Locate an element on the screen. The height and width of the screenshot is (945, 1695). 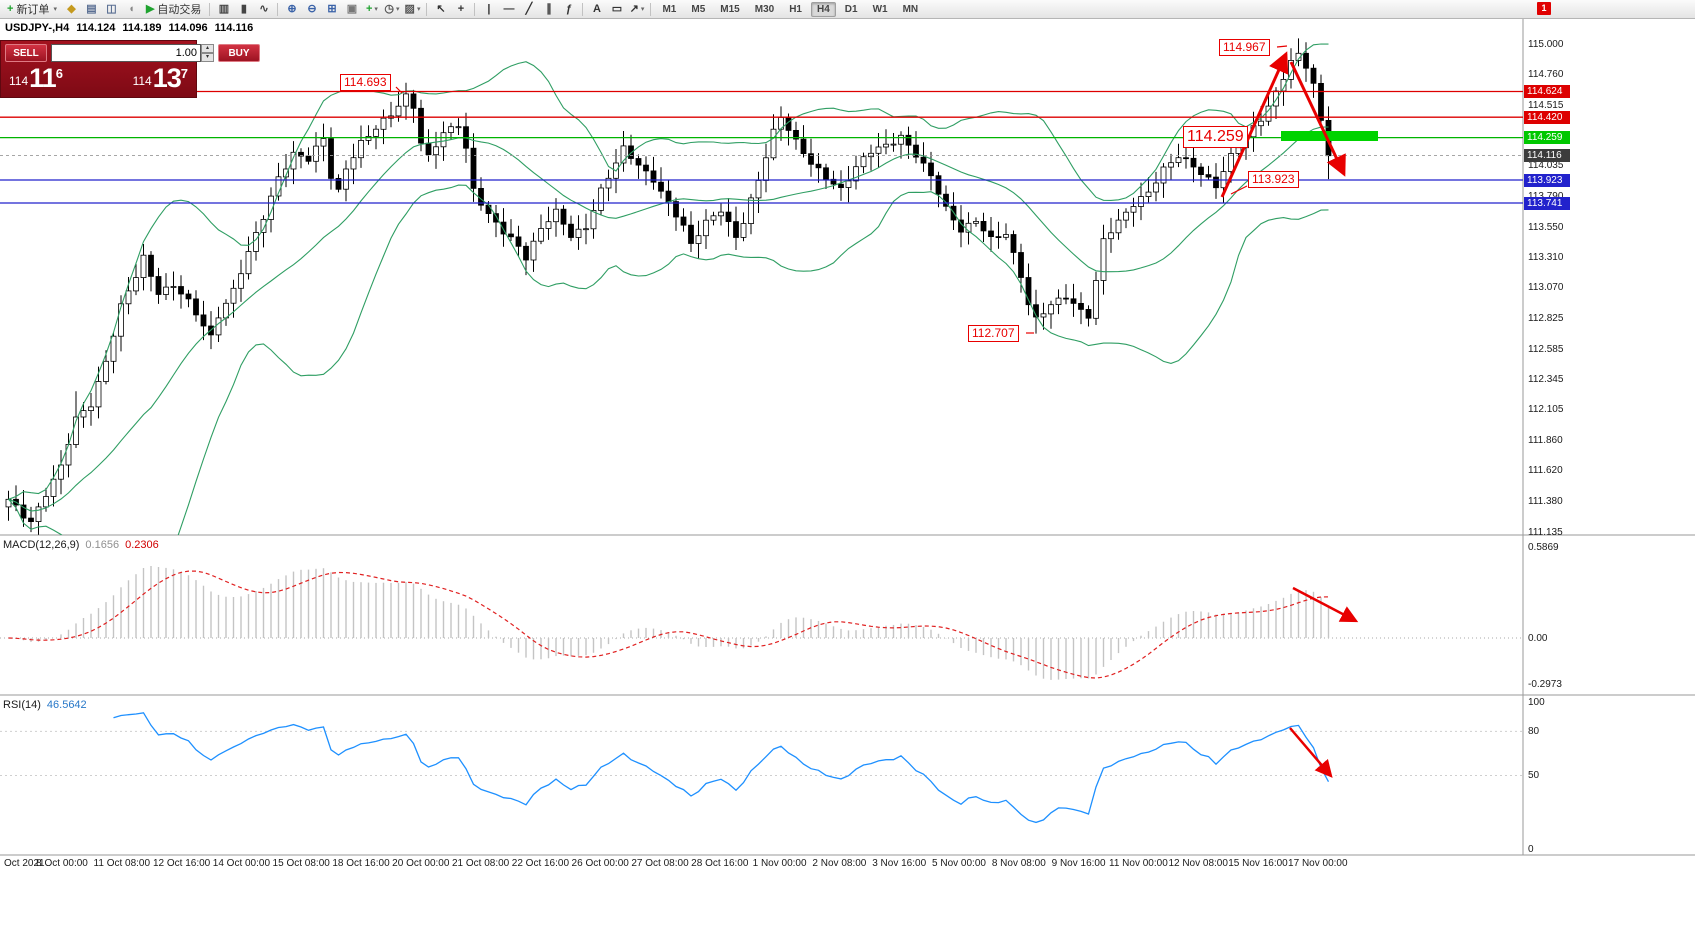
sound-icon-glyph-icon: ◖ is located at coordinates (131, 9).